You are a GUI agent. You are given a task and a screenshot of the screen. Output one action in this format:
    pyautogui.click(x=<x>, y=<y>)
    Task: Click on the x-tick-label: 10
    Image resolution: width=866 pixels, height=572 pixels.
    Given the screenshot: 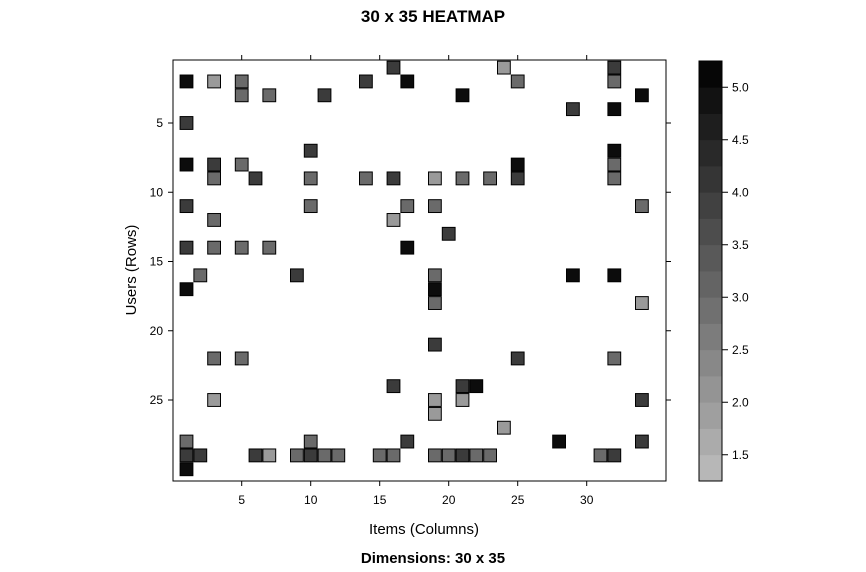 What is the action you would take?
    pyautogui.click(x=311, y=500)
    